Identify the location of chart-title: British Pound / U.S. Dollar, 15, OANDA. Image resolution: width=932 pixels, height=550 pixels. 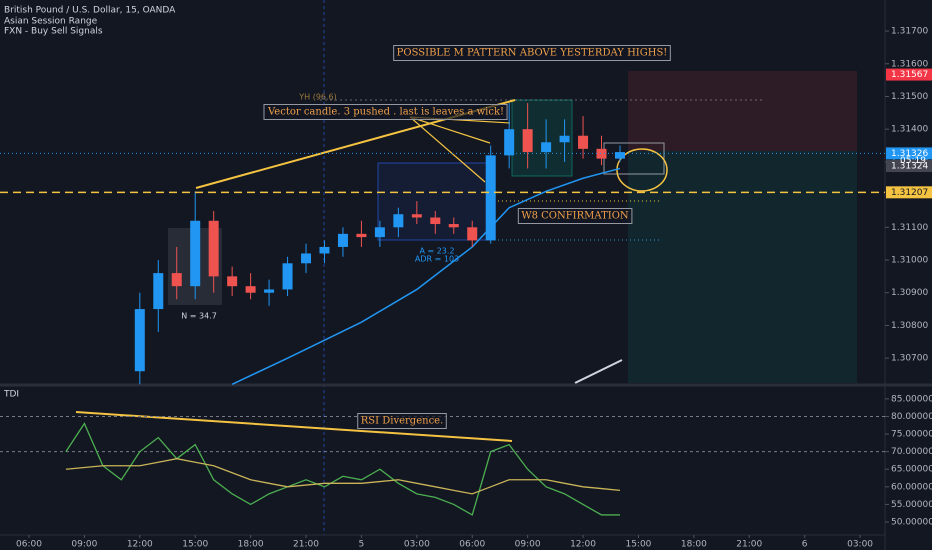
(90, 11).